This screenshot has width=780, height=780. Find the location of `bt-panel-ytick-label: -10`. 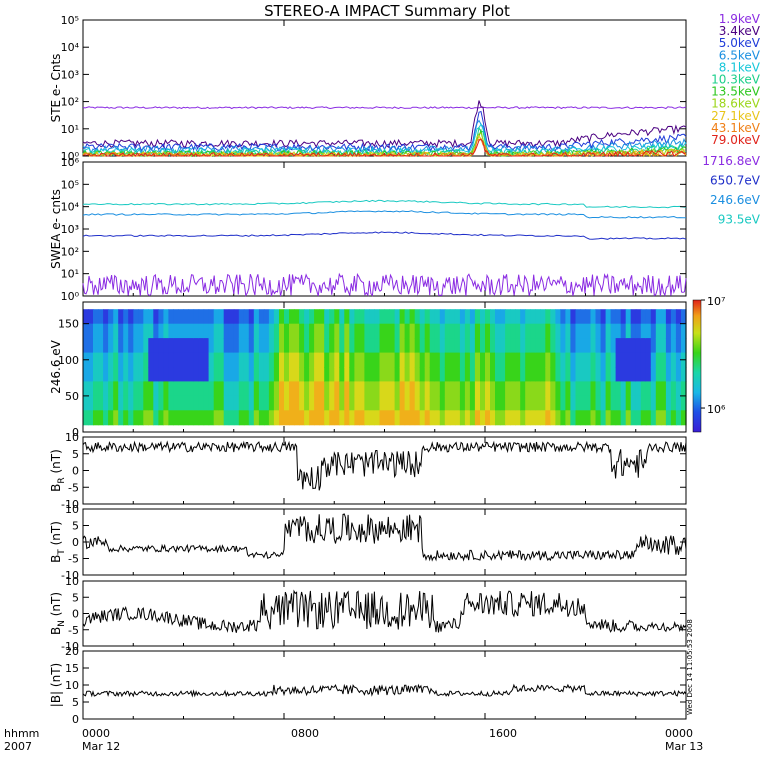

bt-panel-ytick-label: -10 is located at coordinates (70, 575).